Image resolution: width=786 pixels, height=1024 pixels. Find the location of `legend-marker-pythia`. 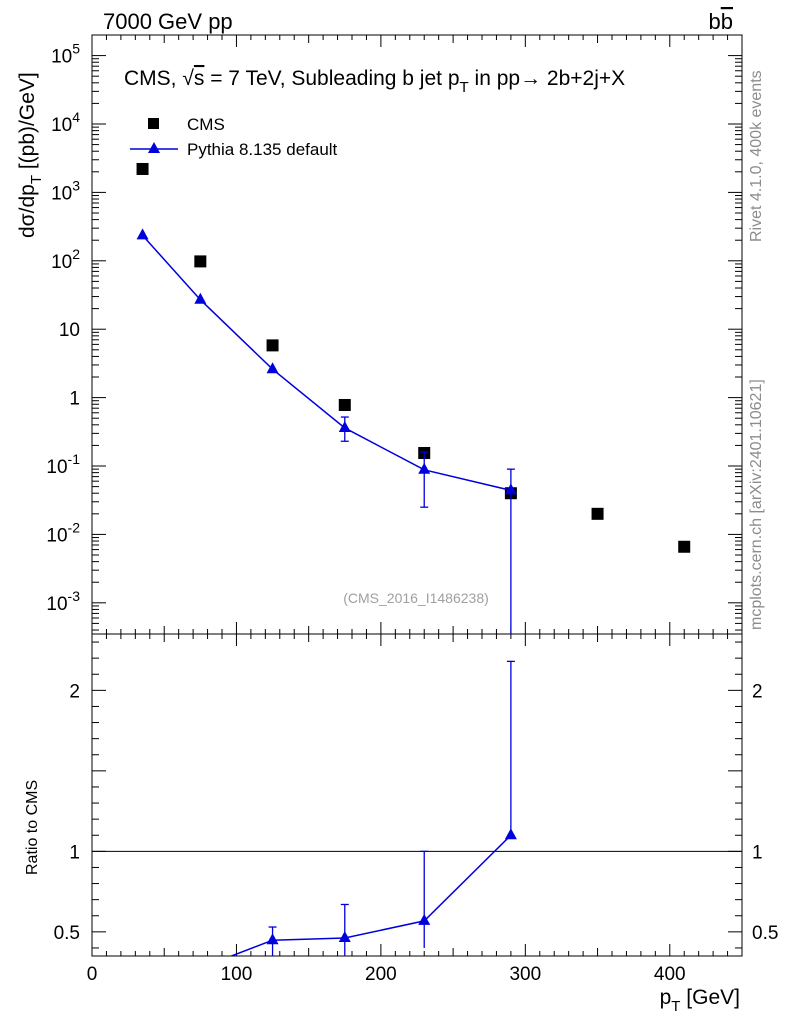

legend-marker-pythia is located at coordinates (154, 147).